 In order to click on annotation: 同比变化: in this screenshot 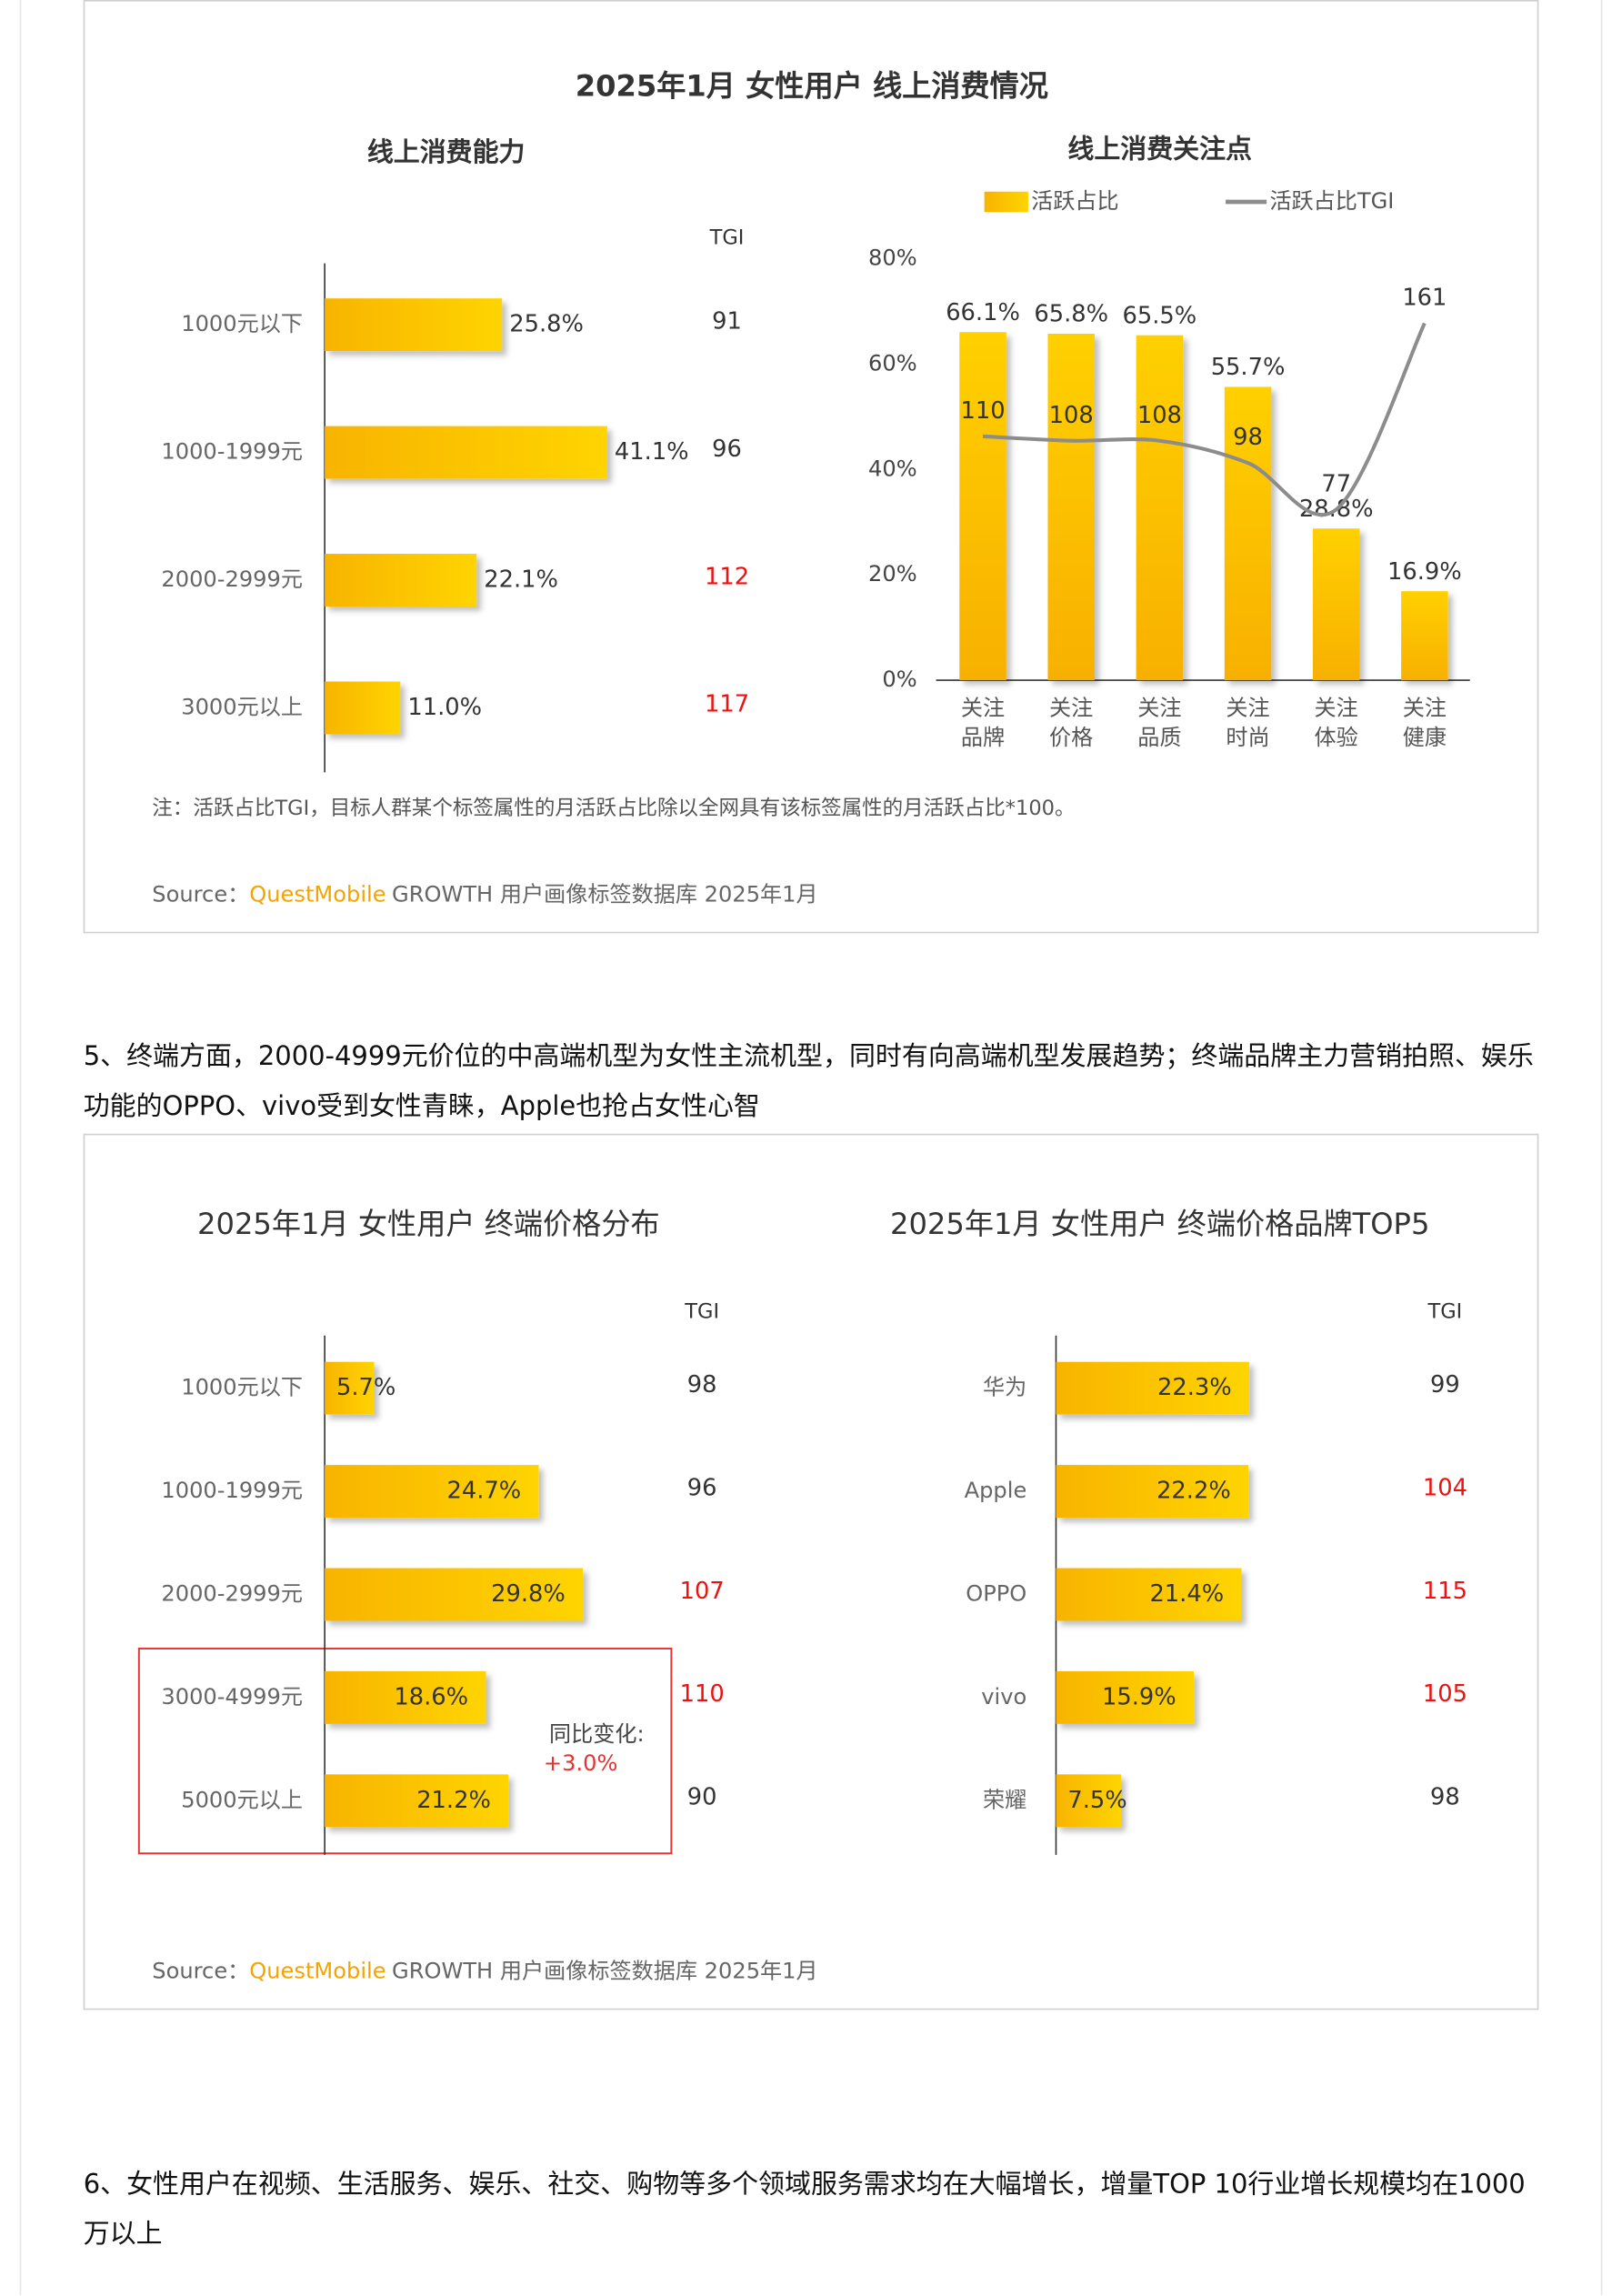, I will do `click(597, 1734)`.